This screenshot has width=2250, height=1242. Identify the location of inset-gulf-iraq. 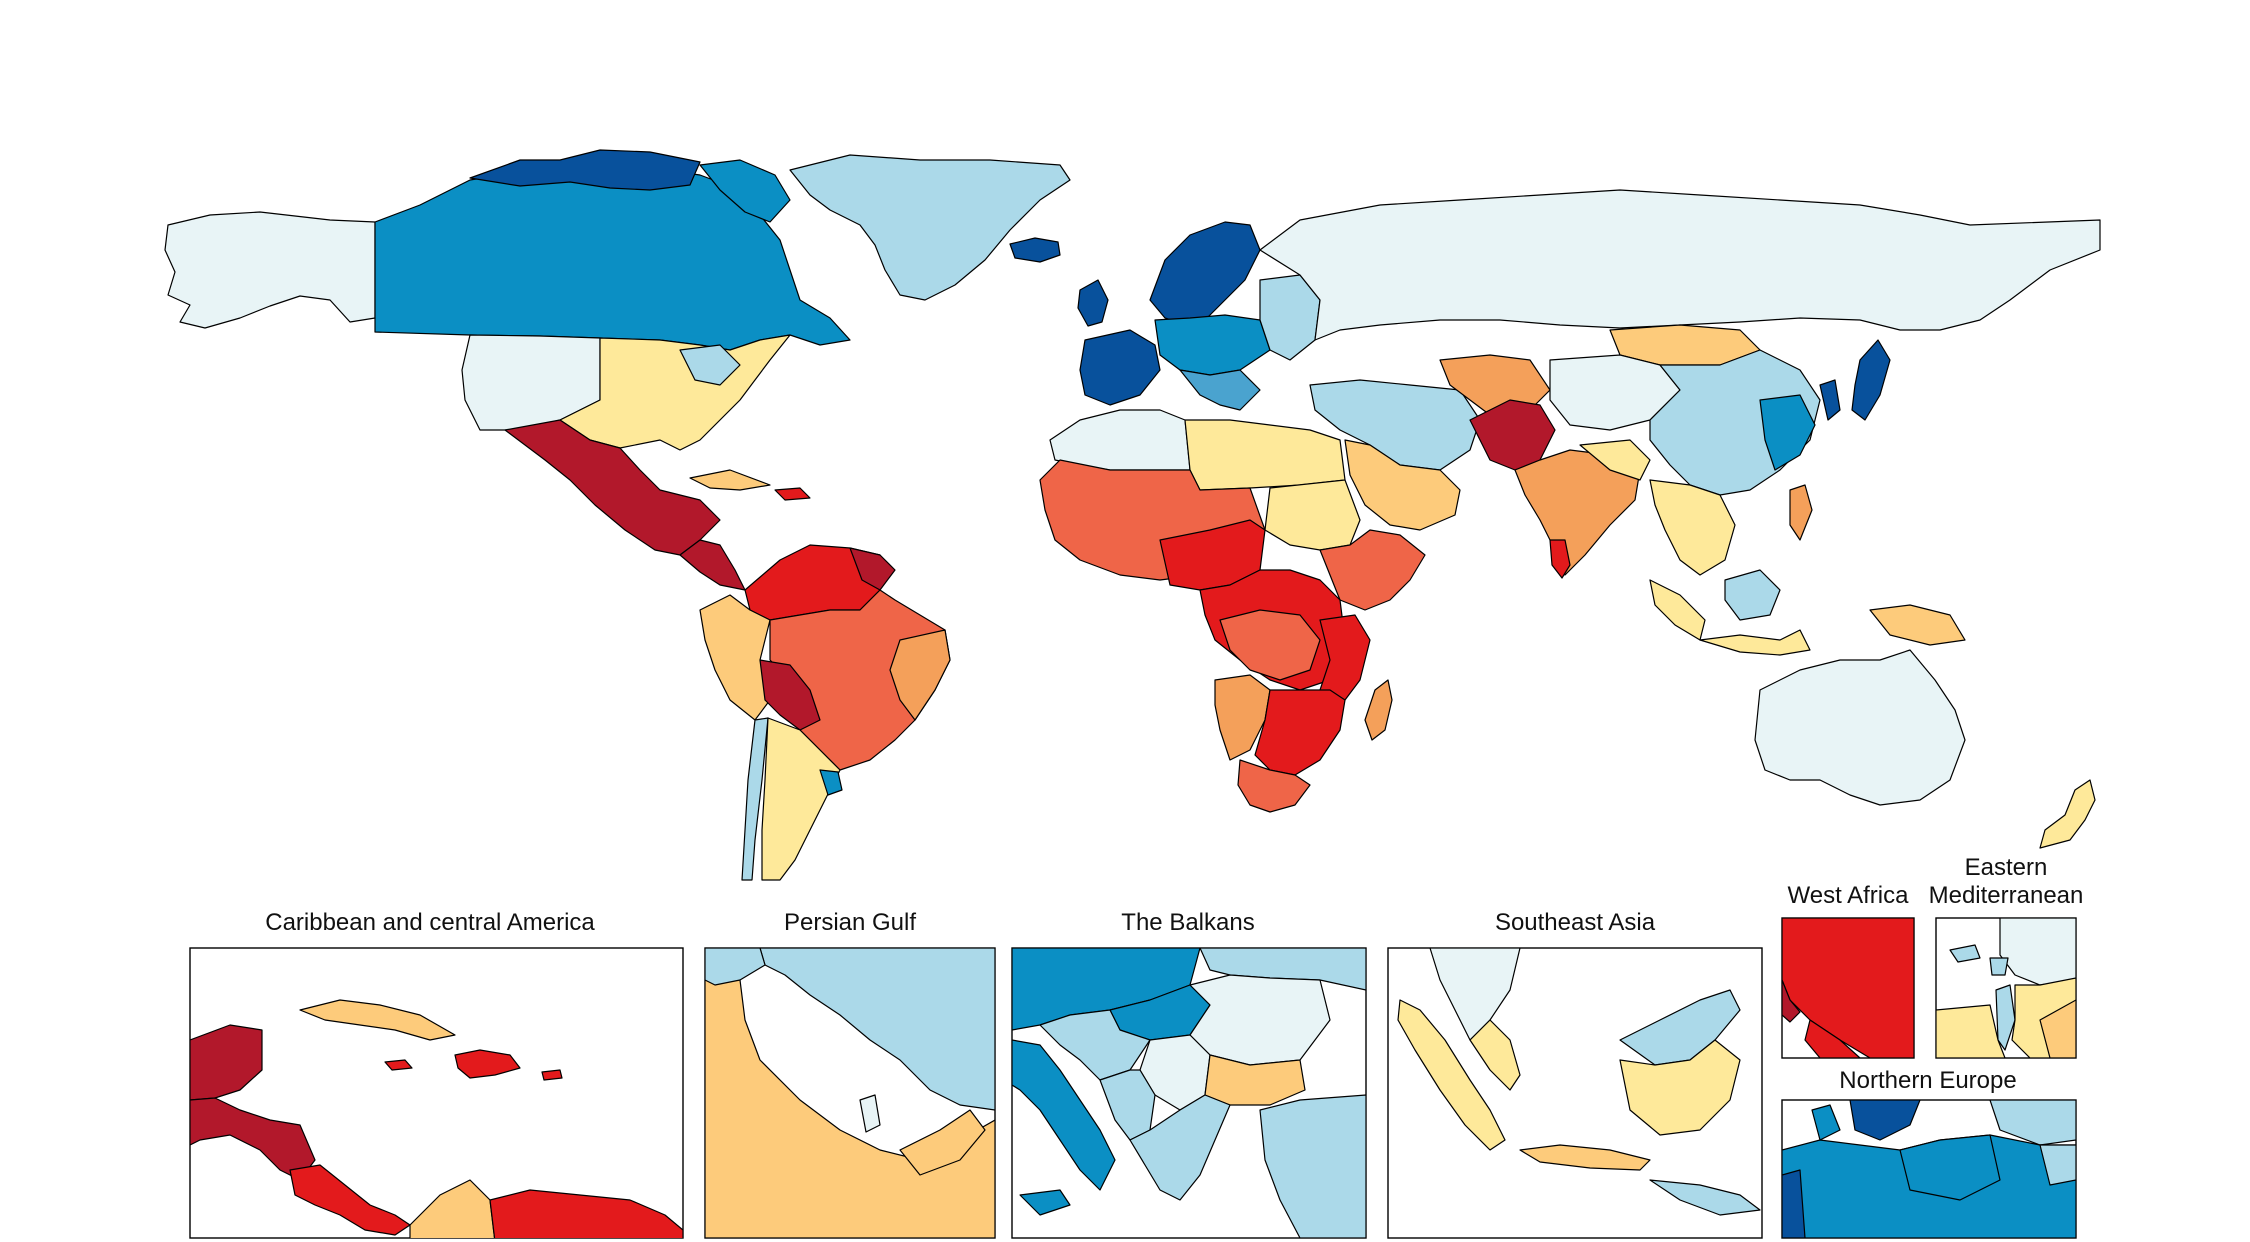
(735, 967).